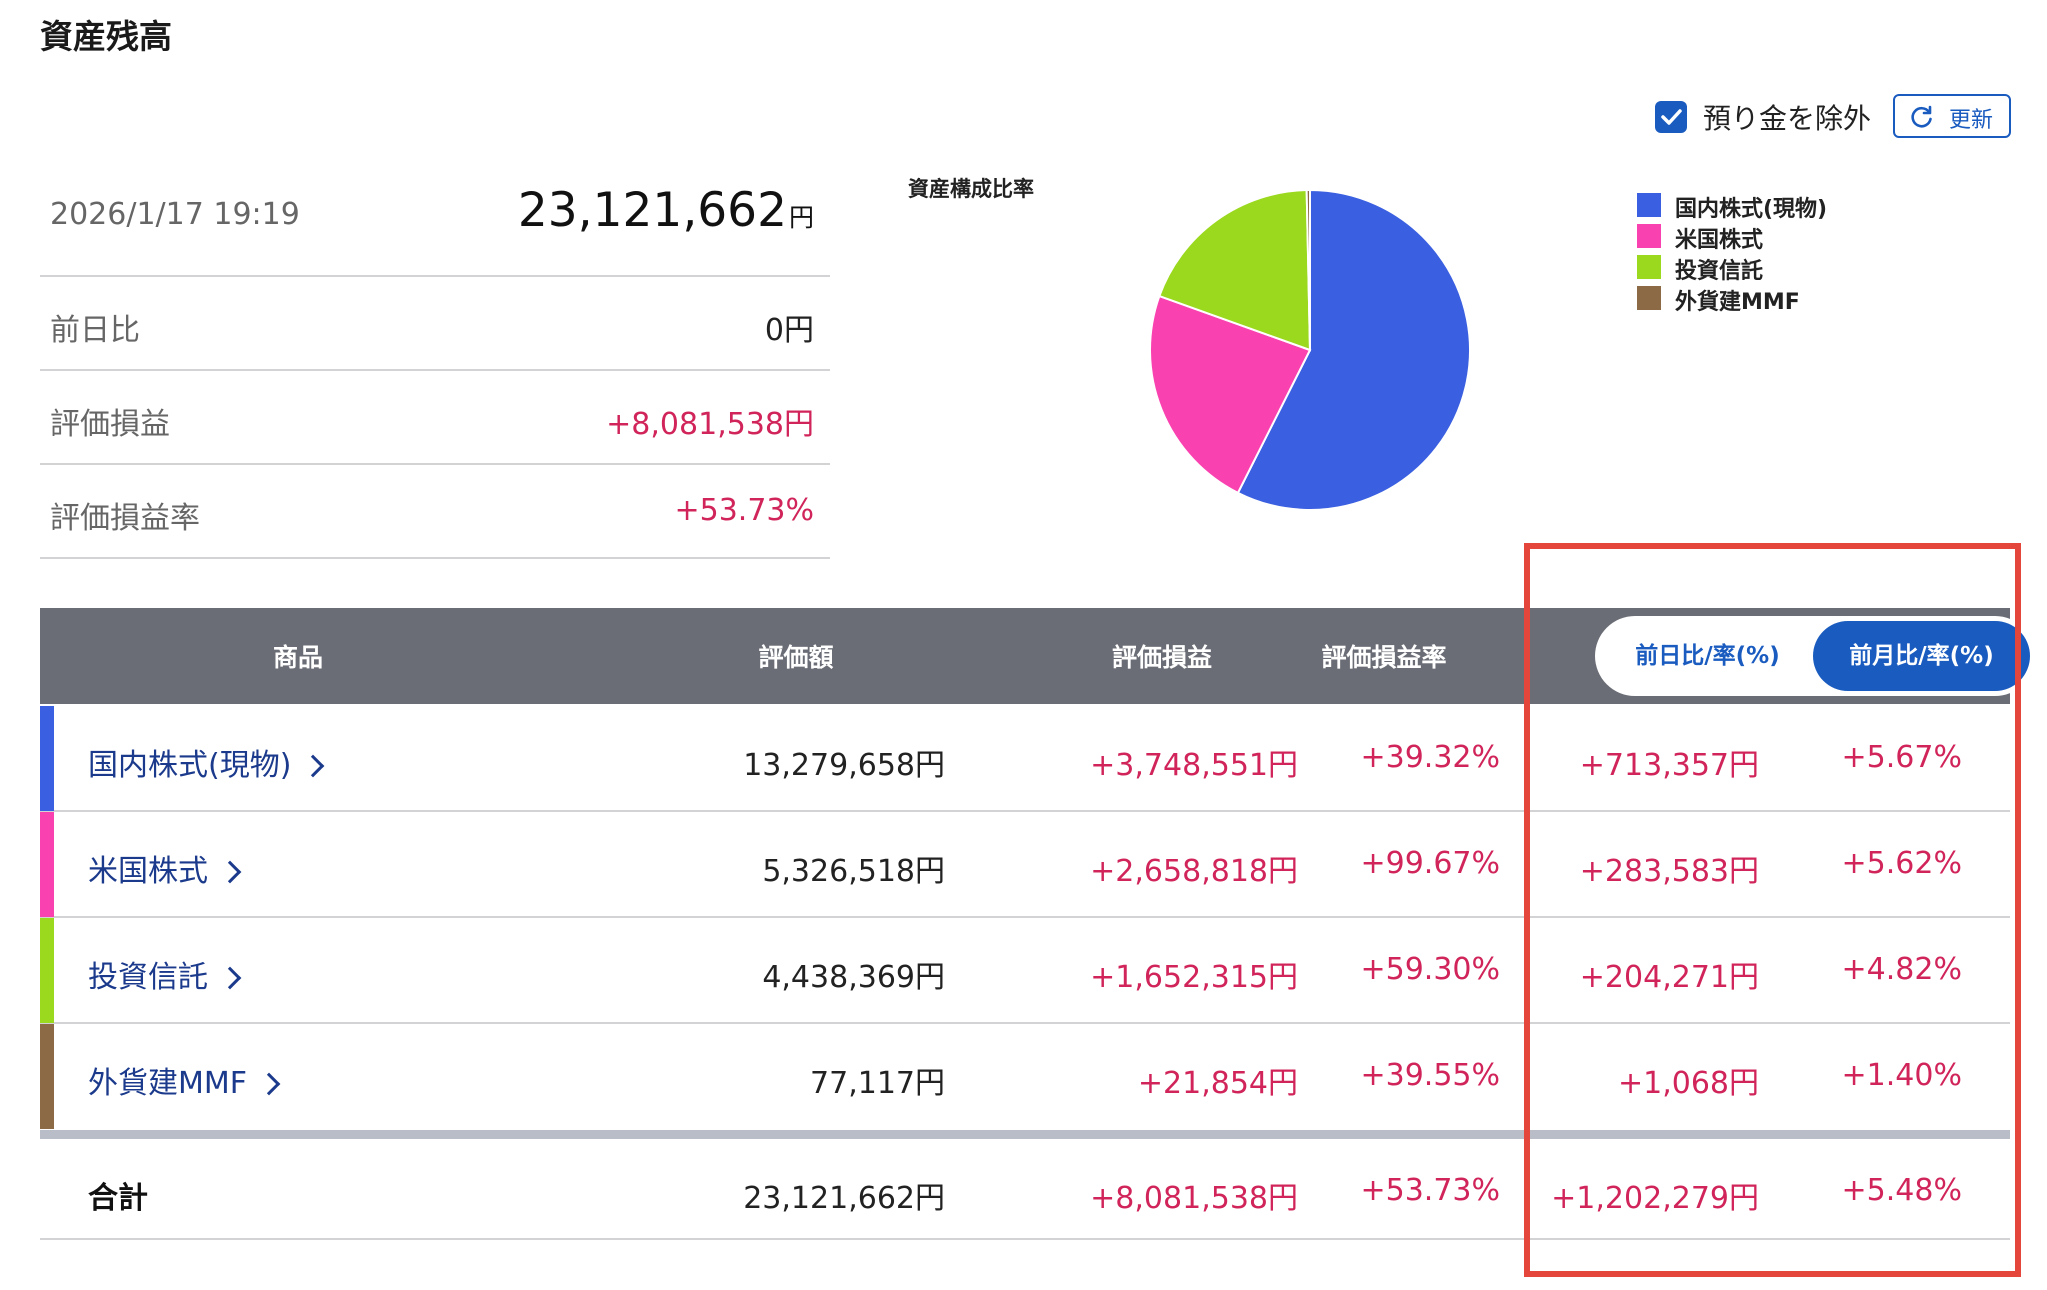 Image resolution: width=2047 pixels, height=1290 pixels. What do you see at coordinates (1384, 657) in the screenshot?
I see `header-pl-rate: 評価損益率` at bounding box center [1384, 657].